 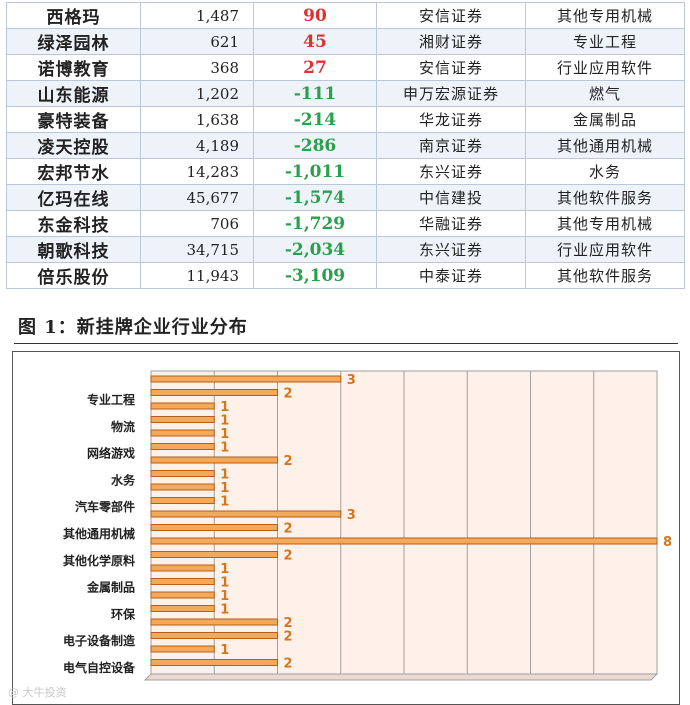 What do you see at coordinates (315, 171) in the screenshot?
I see `change-cell: -1,011` at bounding box center [315, 171].